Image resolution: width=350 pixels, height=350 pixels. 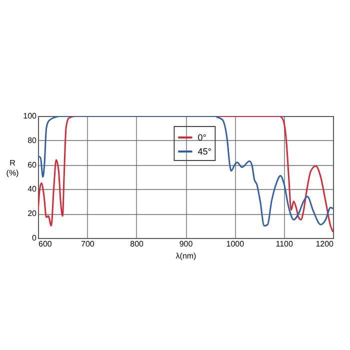 What do you see at coordinates (137, 244) in the screenshot?
I see `x-tick-label: 800` at bounding box center [137, 244].